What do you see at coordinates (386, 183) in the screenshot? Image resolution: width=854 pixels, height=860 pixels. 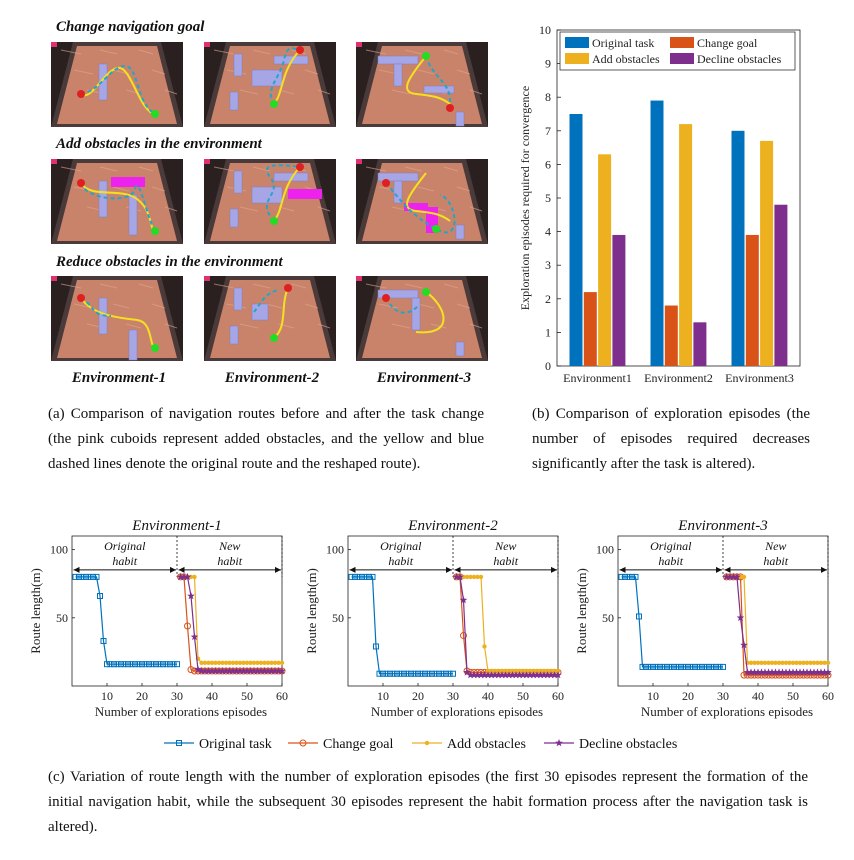 I see `robot-start-marker` at bounding box center [386, 183].